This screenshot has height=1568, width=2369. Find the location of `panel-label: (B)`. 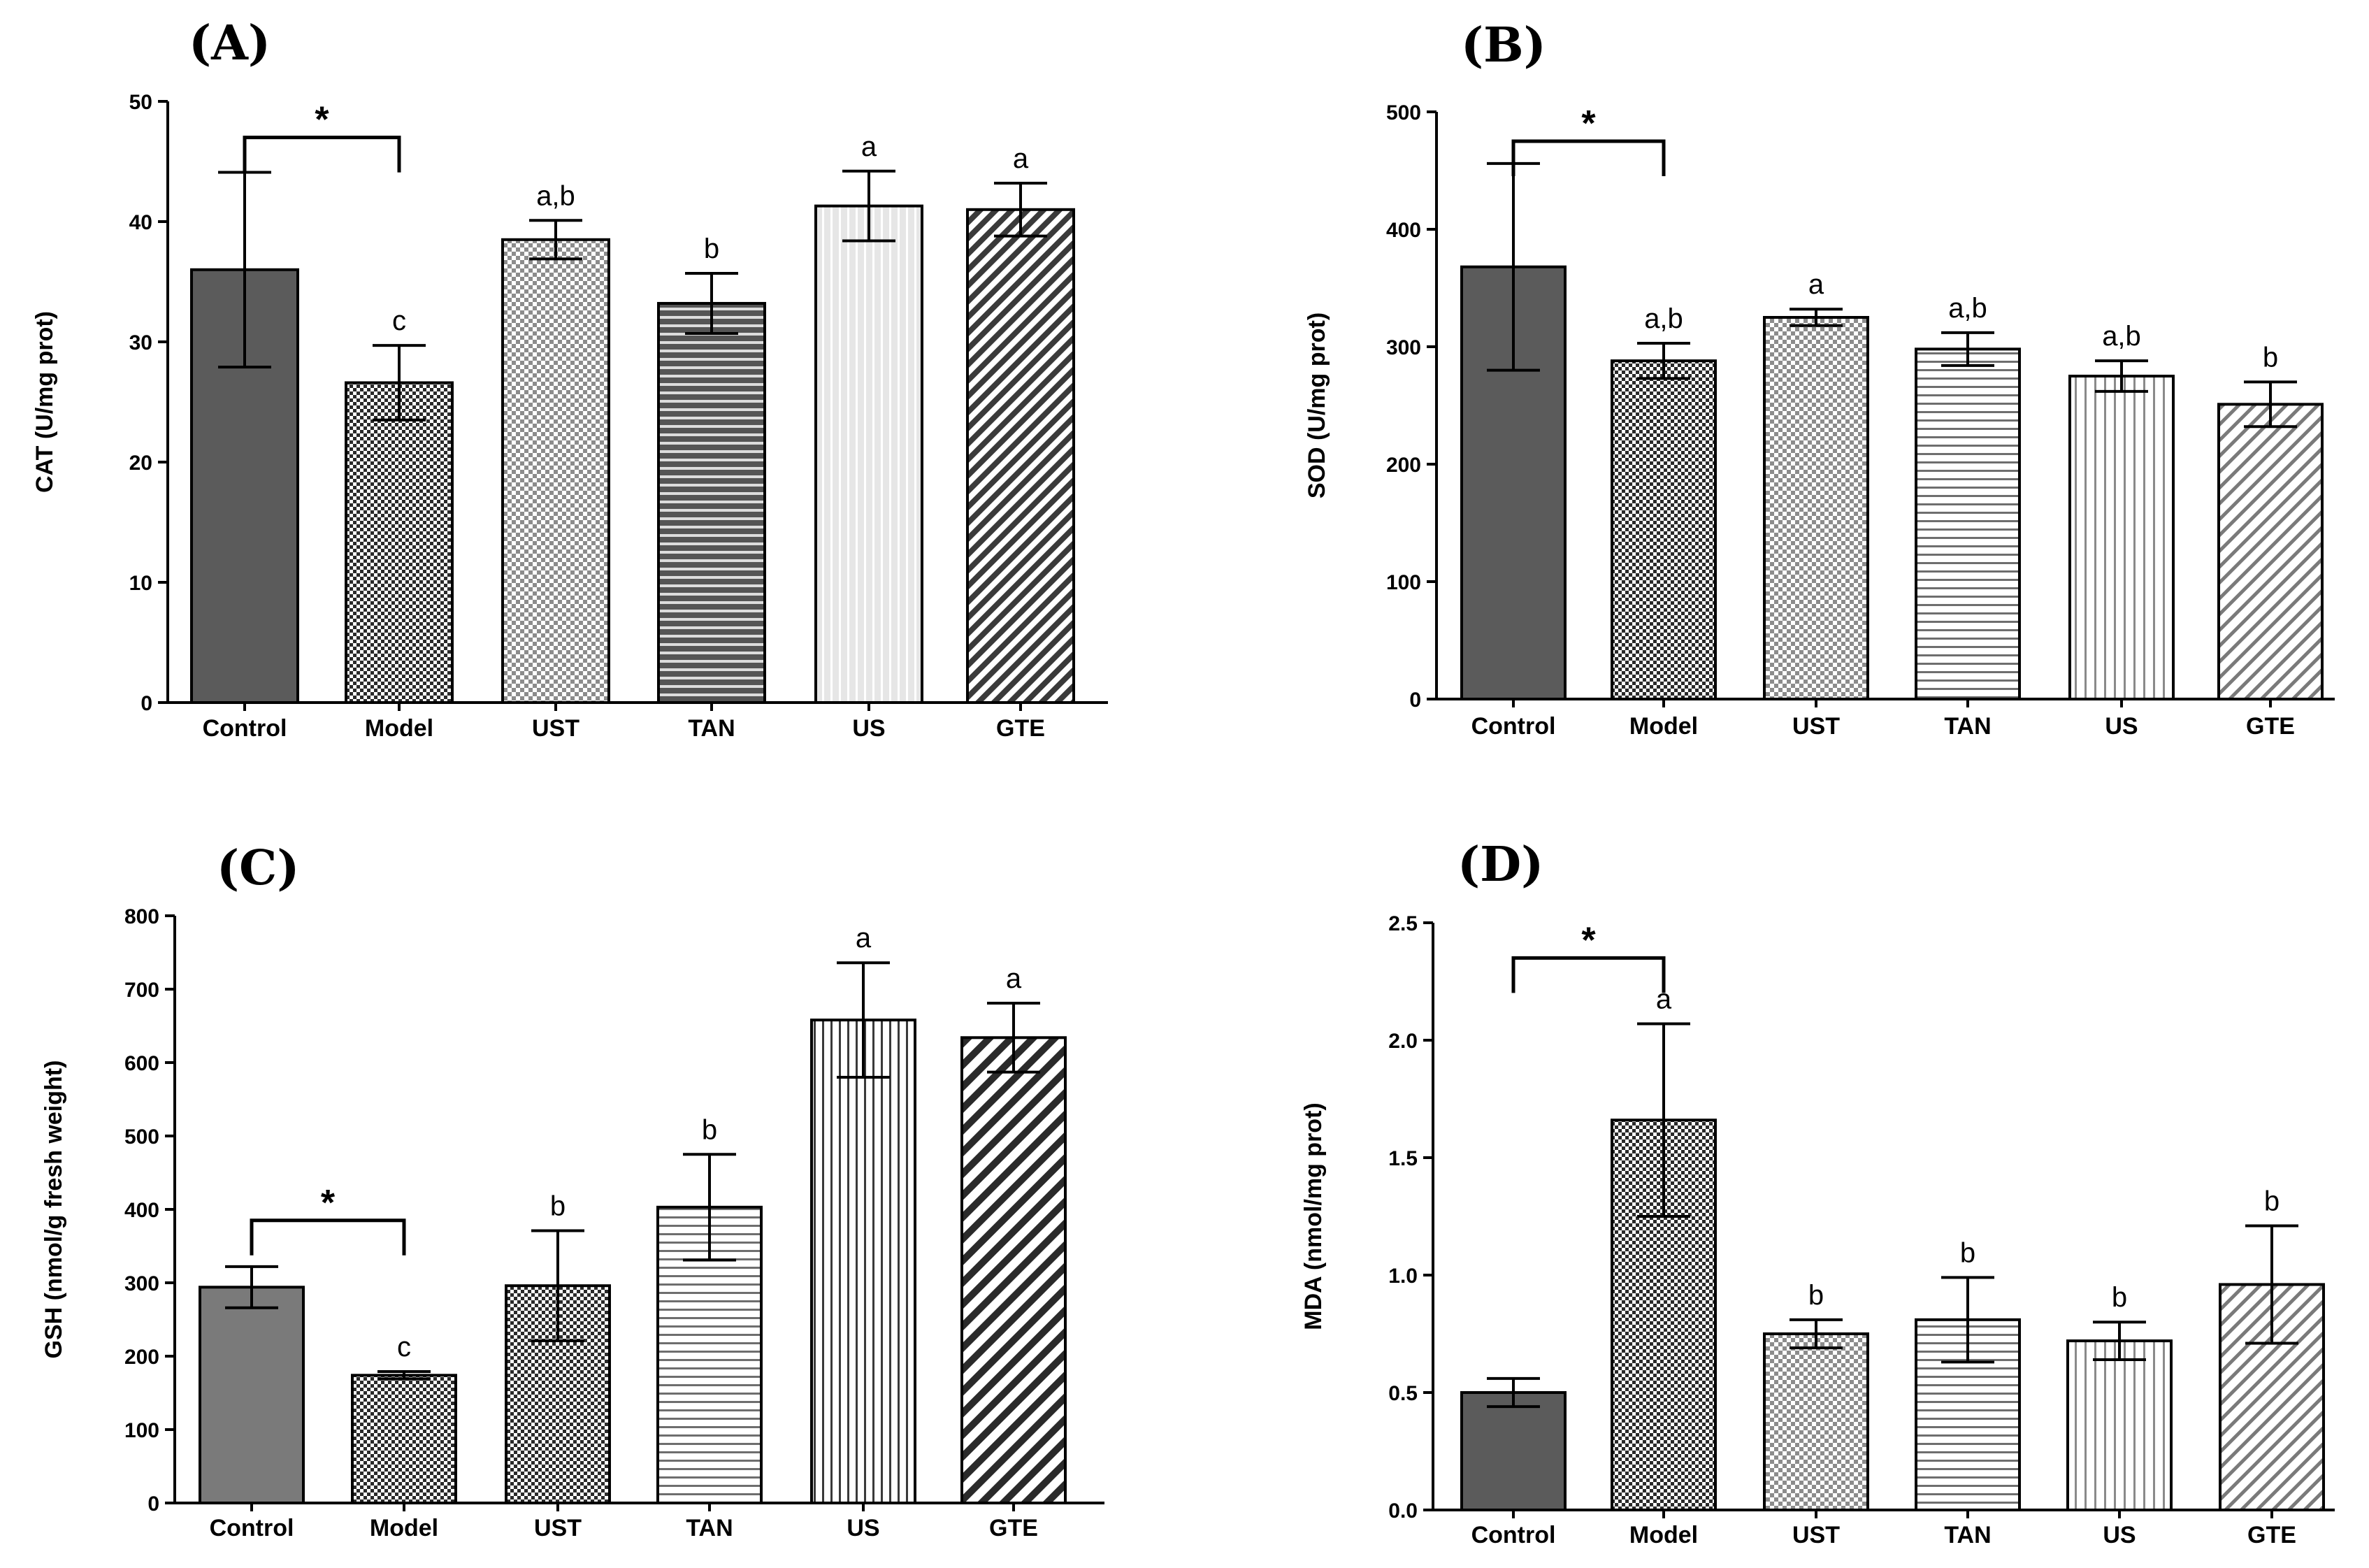

panel-label: (B) is located at coordinates (1503, 45).